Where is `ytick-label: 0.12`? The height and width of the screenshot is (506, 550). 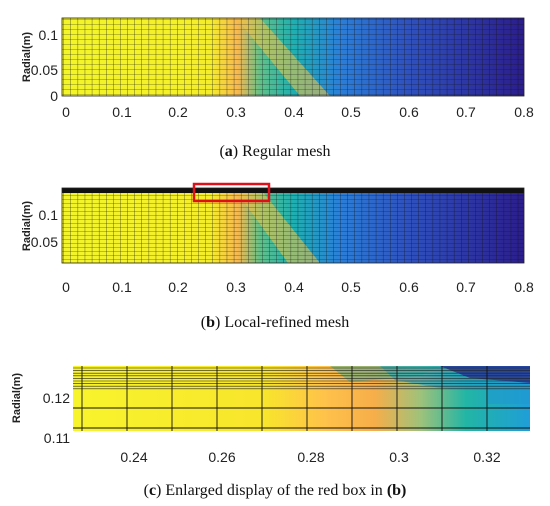 ytick-label: 0.12 is located at coordinates (56, 398).